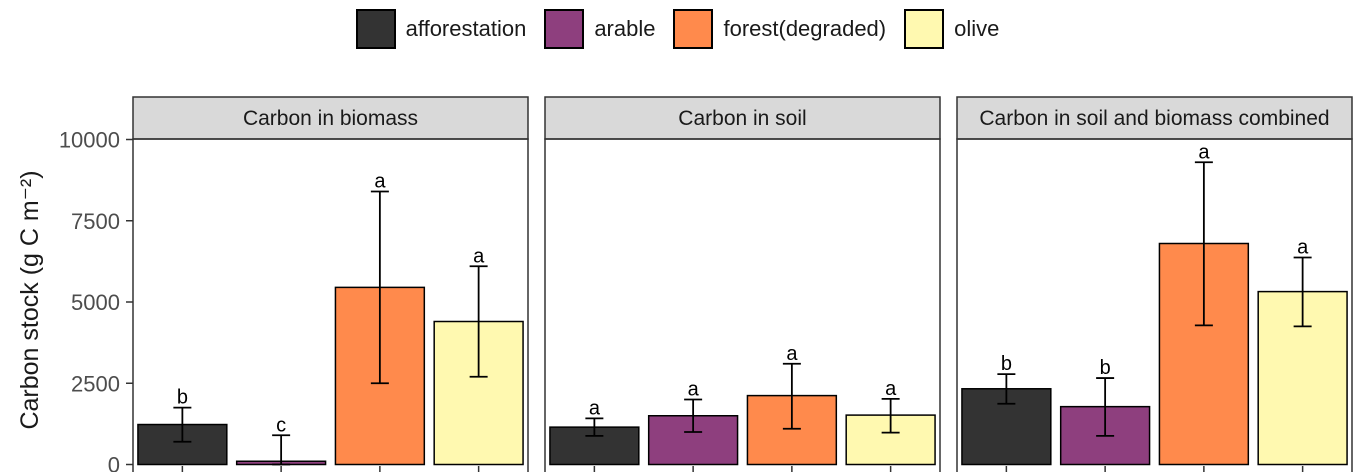 The height and width of the screenshot is (472, 1355). I want to click on significance-letter: c, so click(281, 425).